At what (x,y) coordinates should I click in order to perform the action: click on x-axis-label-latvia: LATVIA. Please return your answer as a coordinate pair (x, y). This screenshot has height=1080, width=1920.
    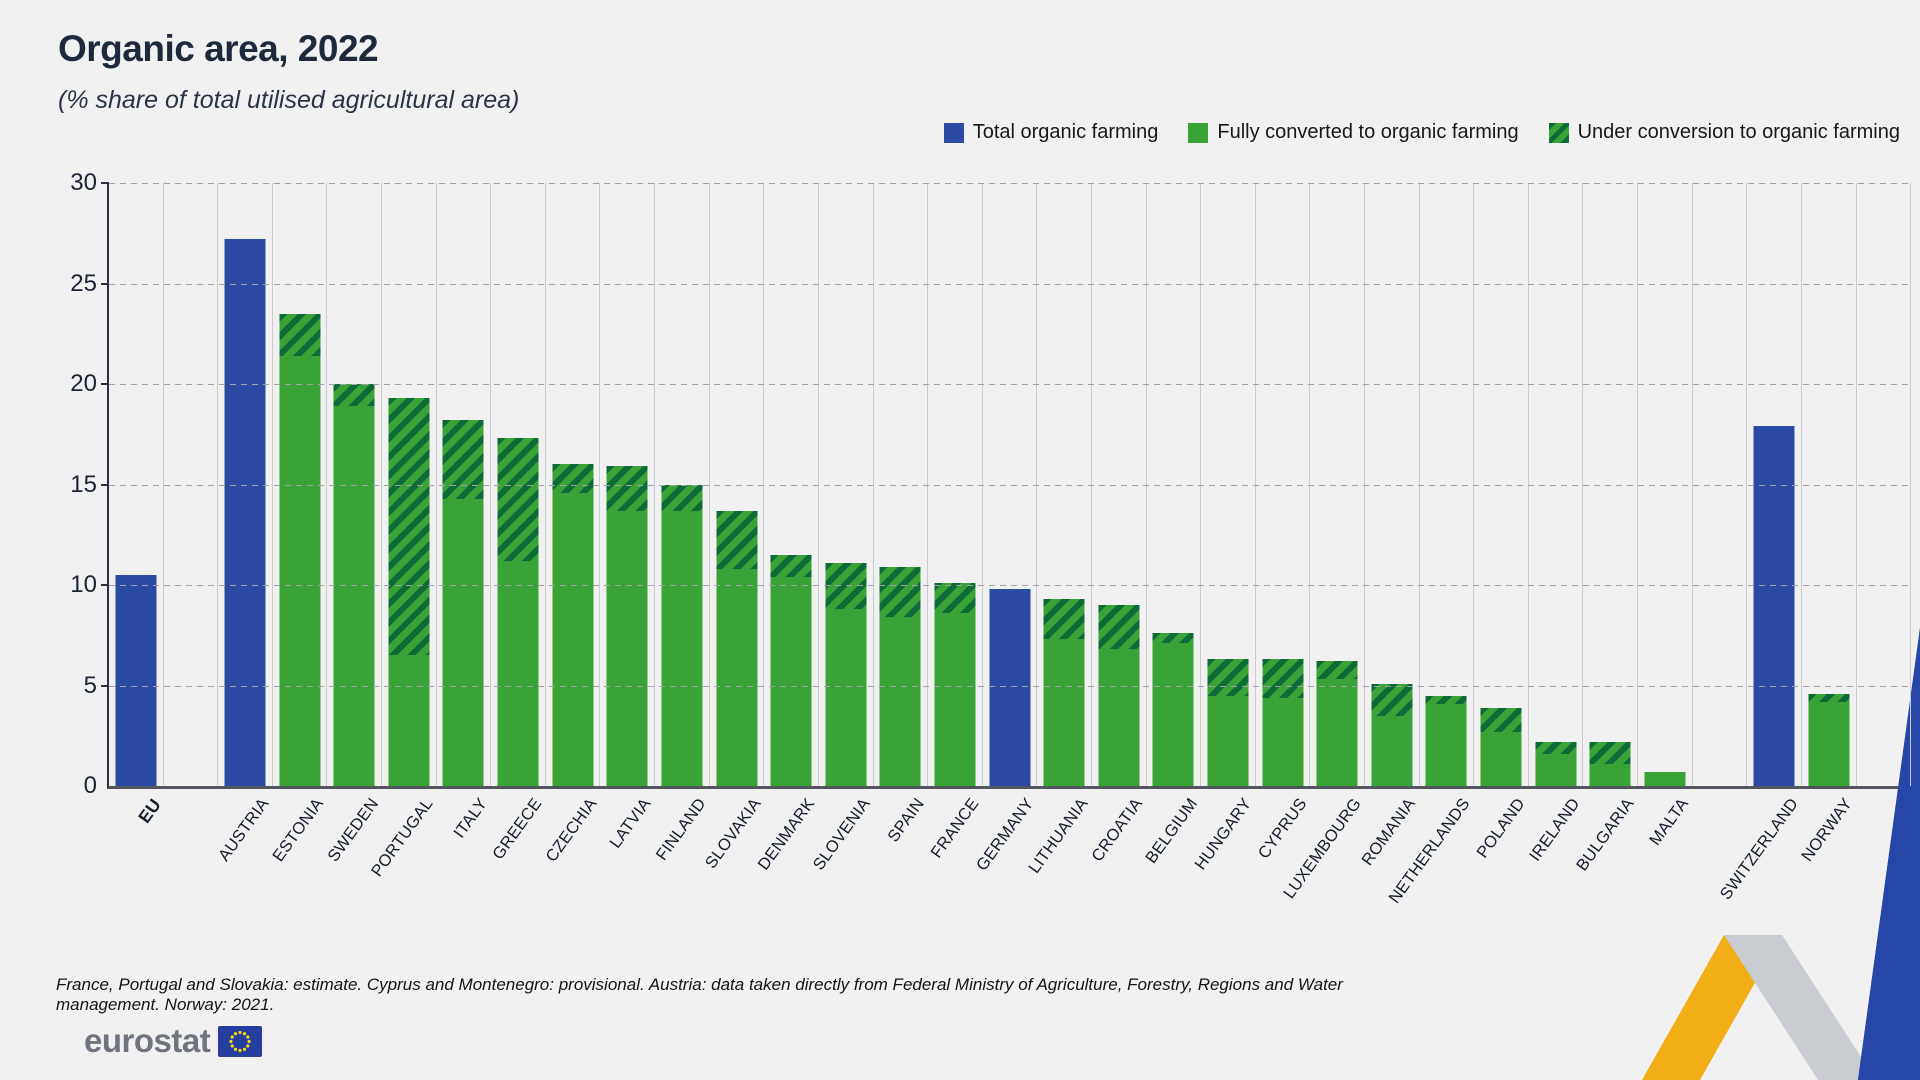
    Looking at the image, I should click on (630, 823).